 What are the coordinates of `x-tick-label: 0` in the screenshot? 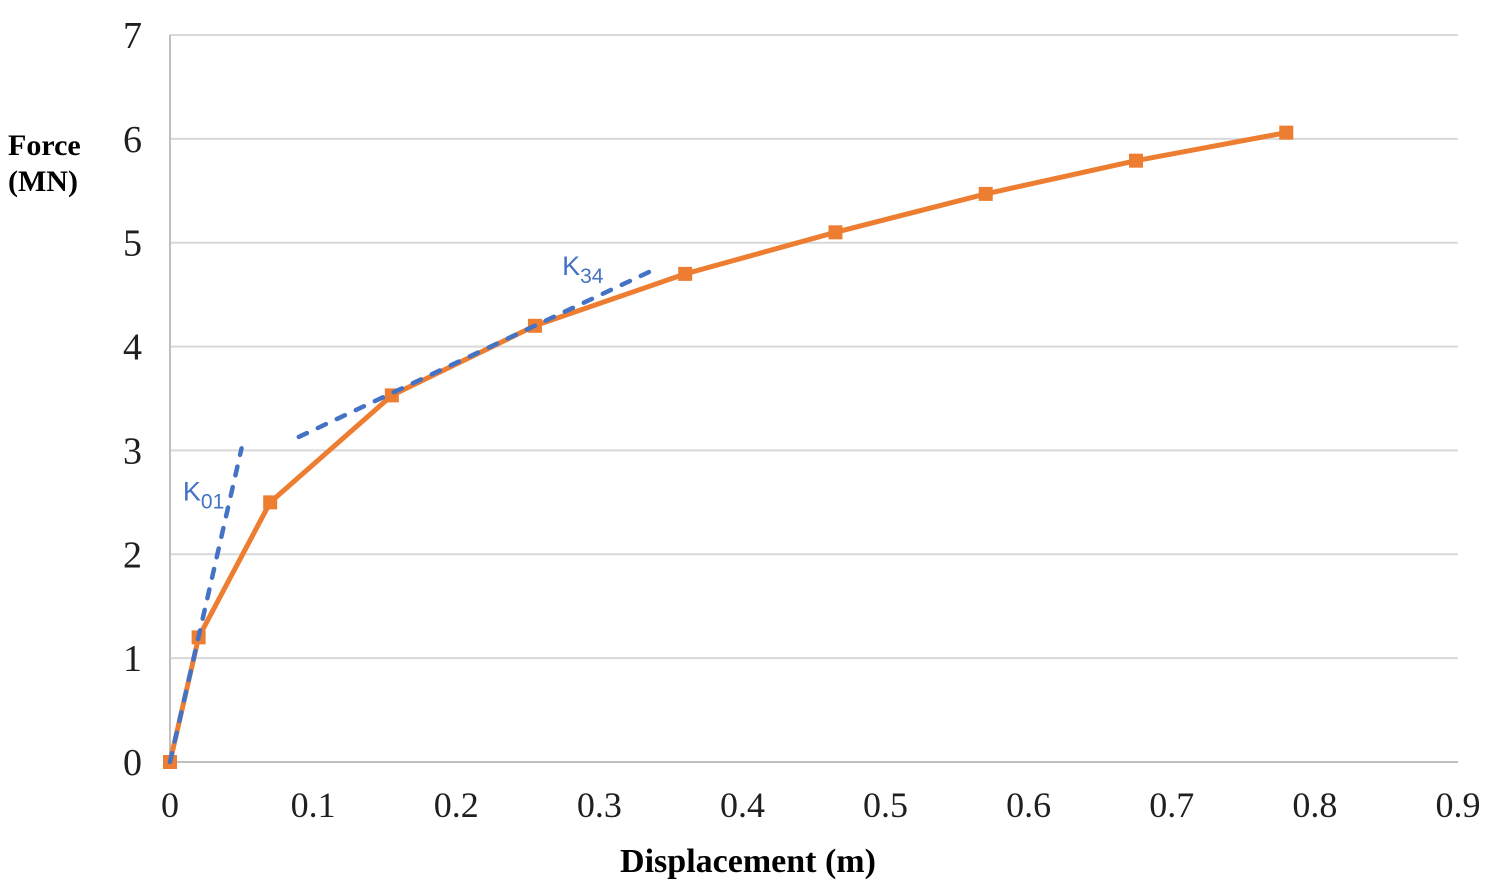 It's located at (170, 805).